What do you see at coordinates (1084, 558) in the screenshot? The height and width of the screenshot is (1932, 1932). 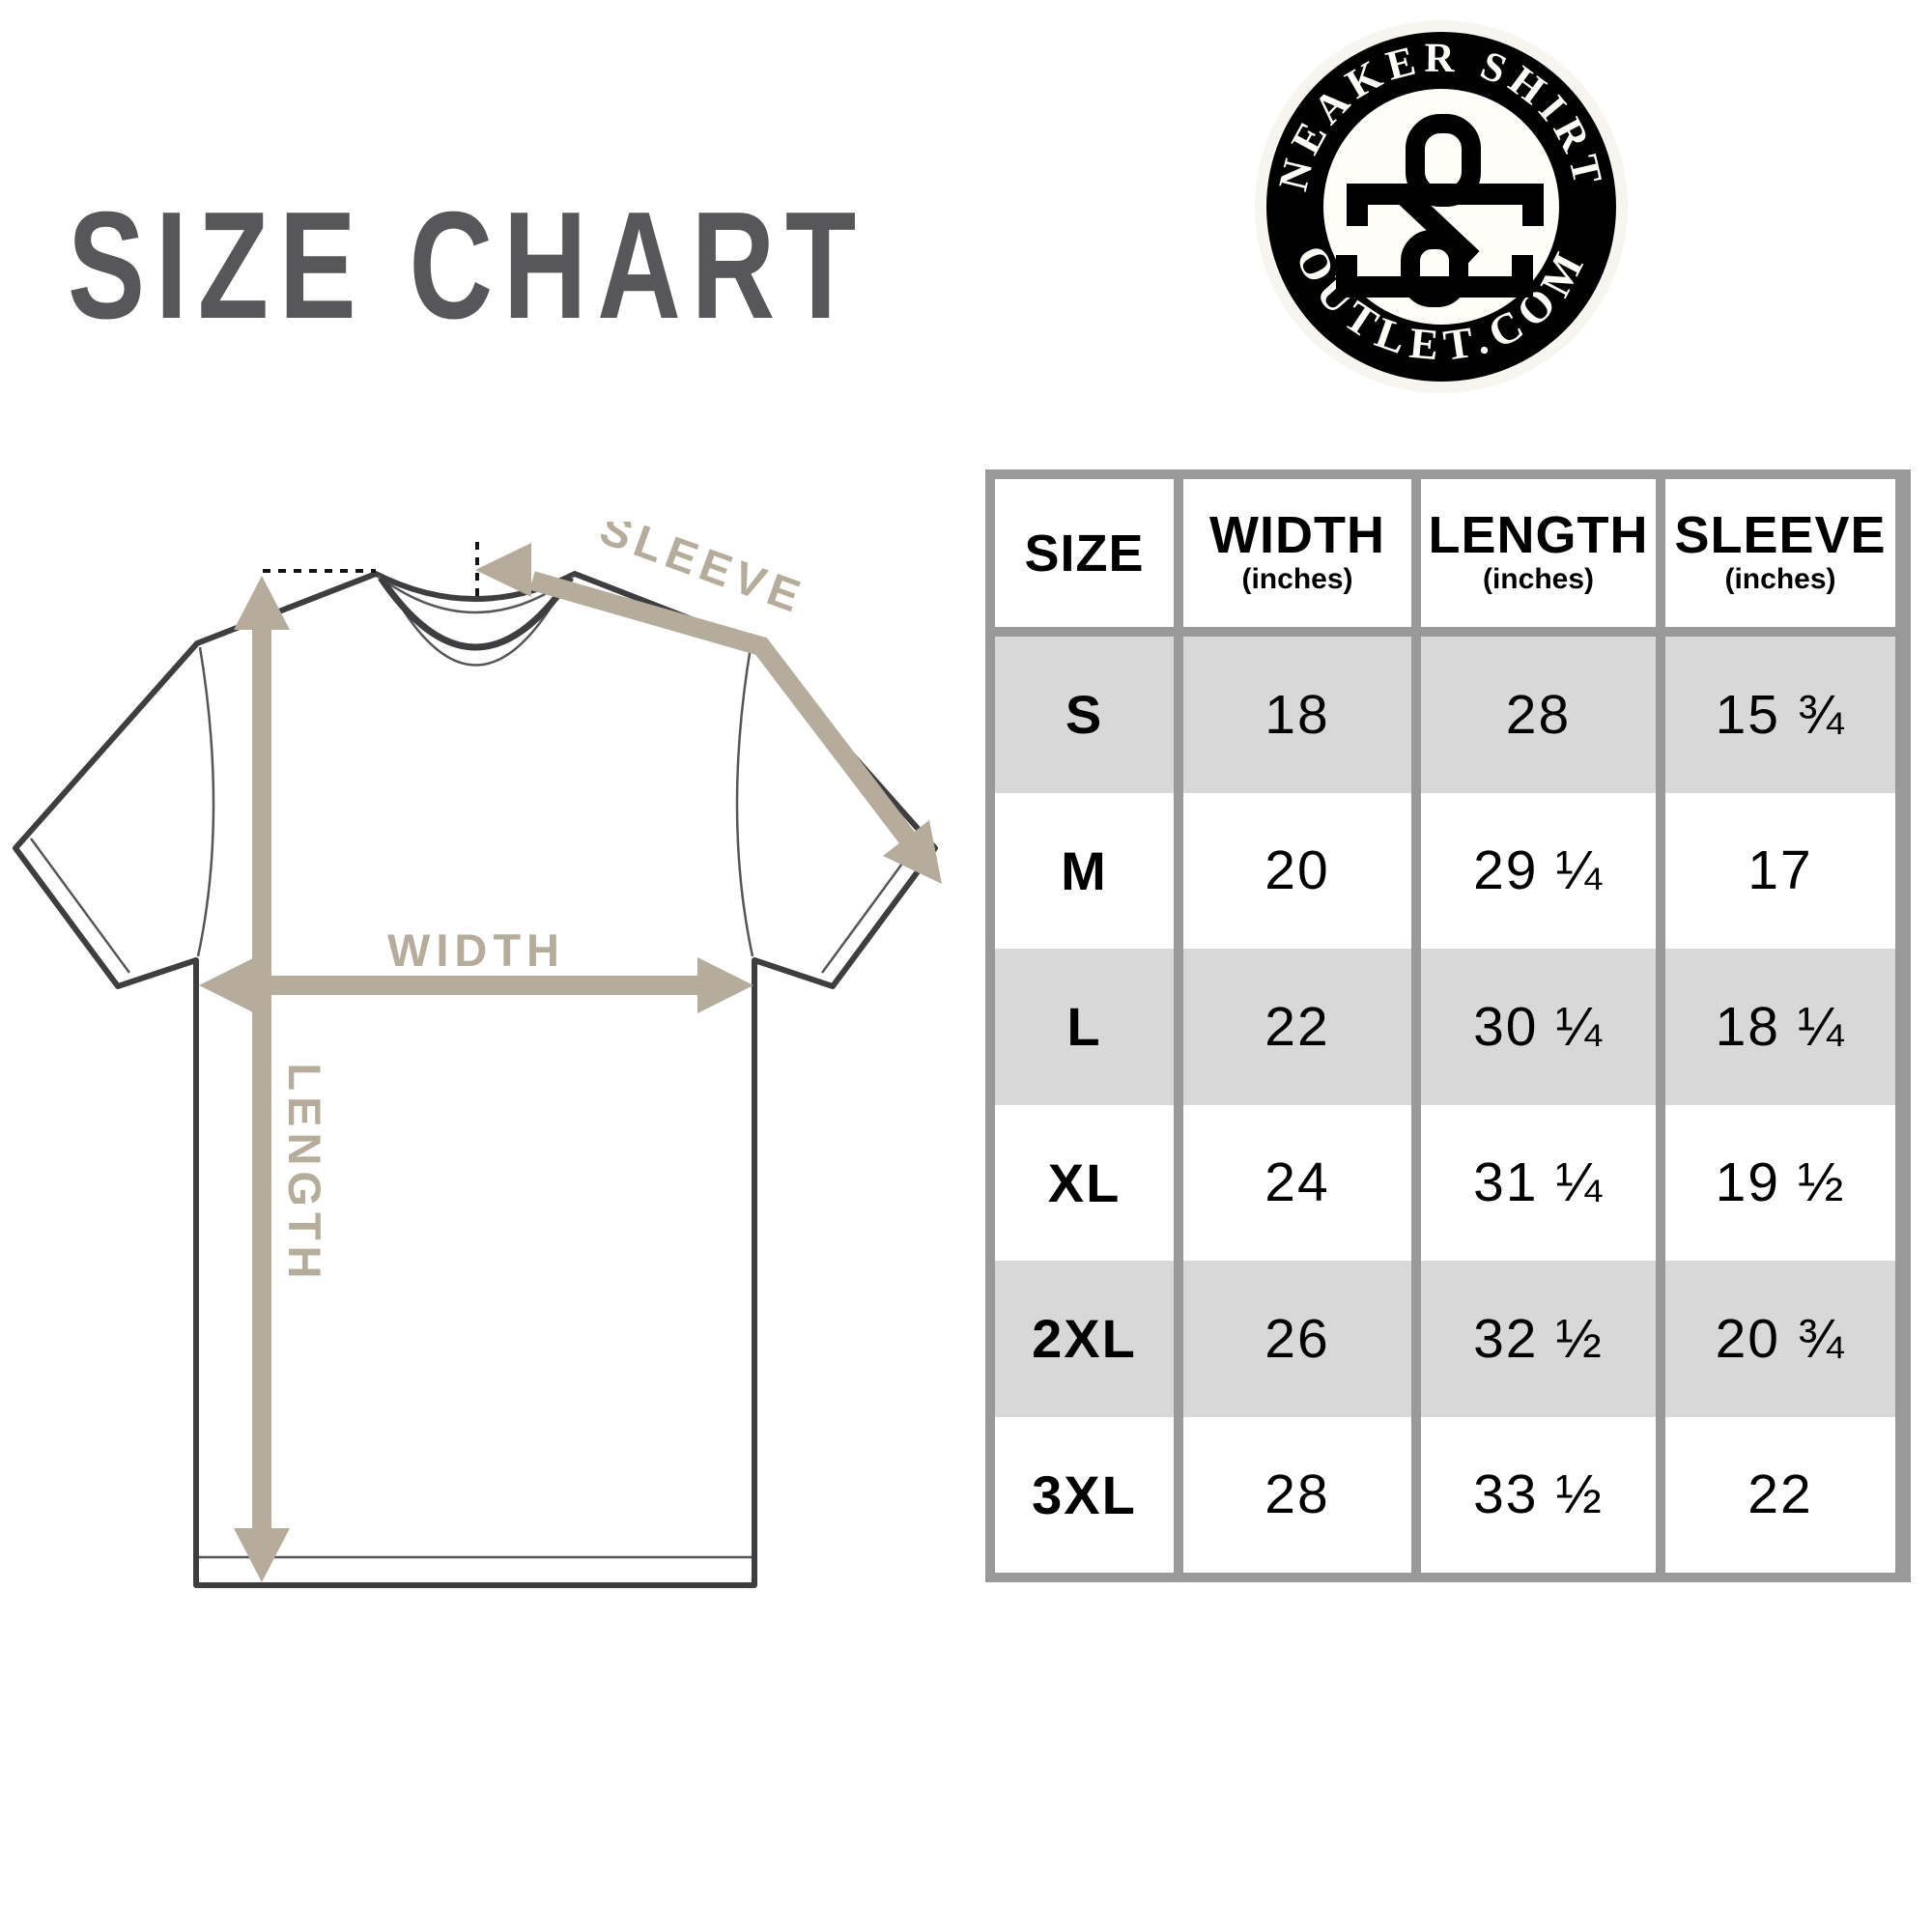 I see `column-header-size: SIZE` at bounding box center [1084, 558].